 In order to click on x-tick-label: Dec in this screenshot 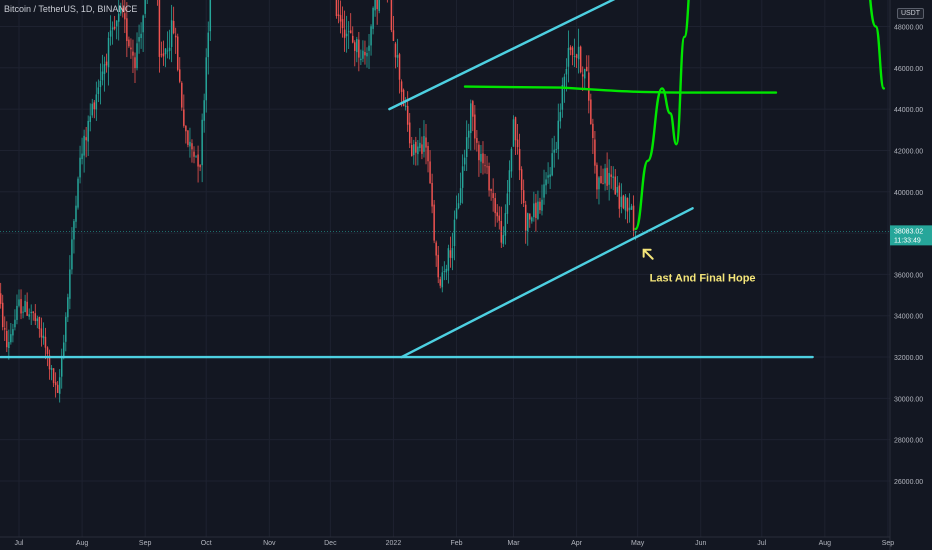, I will do `click(330, 543)`.